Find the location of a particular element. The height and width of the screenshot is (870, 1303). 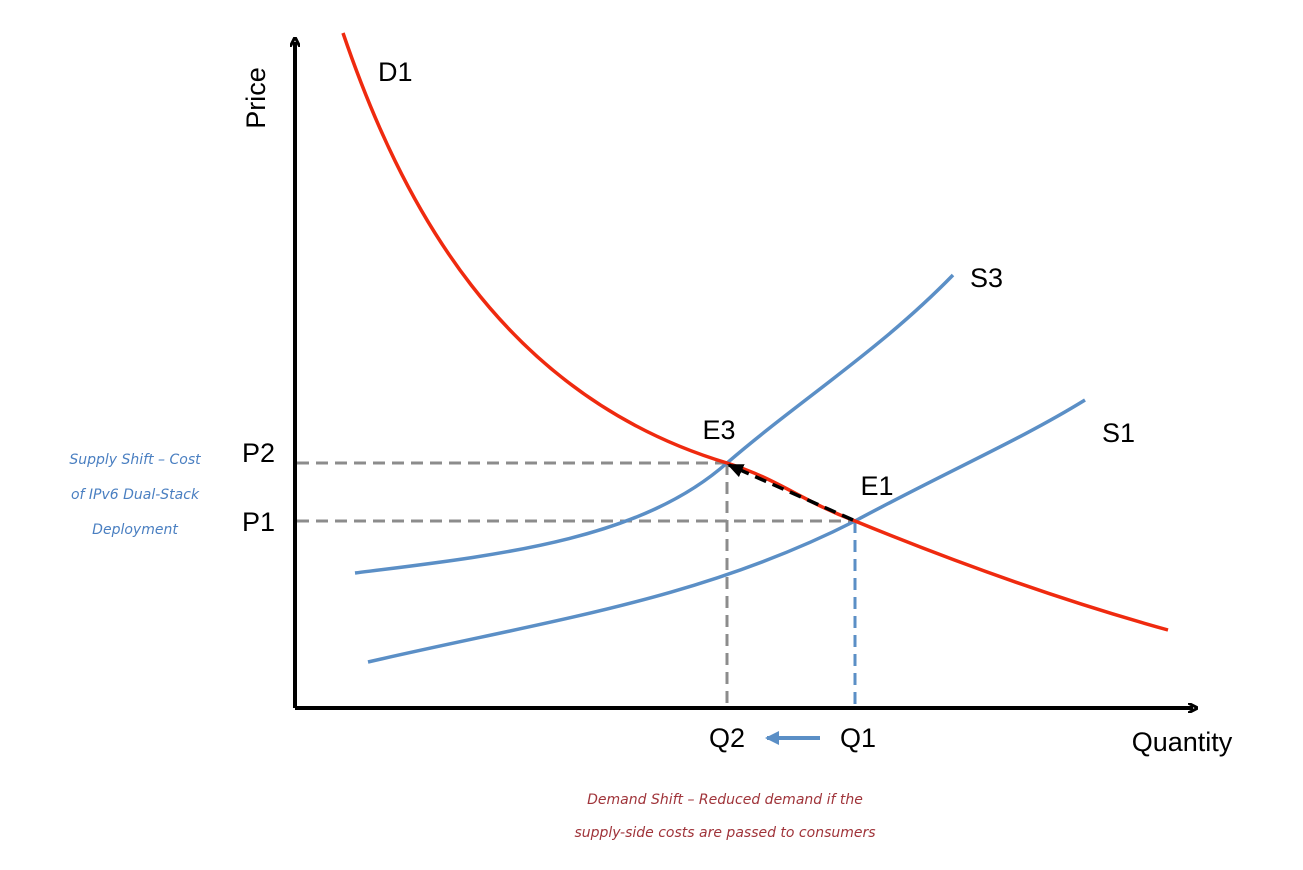

point-label: E1 is located at coordinates (876, 486).